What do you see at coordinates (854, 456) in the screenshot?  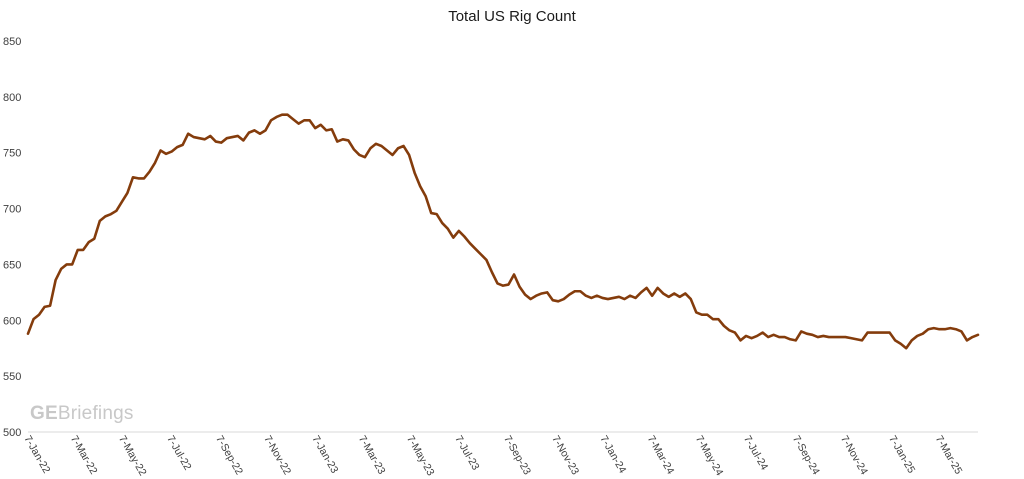 I see `x-tick-label: 7-Nov-24` at bounding box center [854, 456].